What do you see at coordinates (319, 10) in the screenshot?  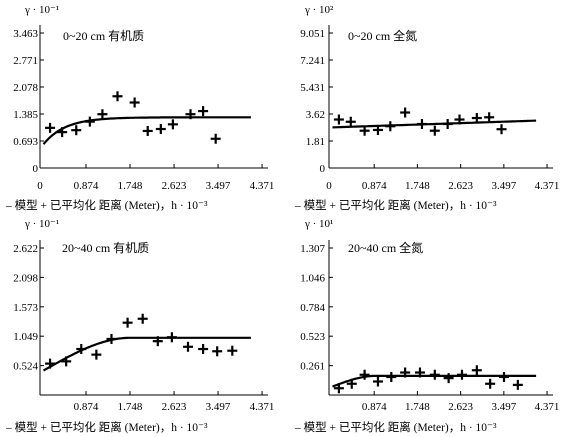 I see `y-axis-unit-label: γ · 10²` at bounding box center [319, 10].